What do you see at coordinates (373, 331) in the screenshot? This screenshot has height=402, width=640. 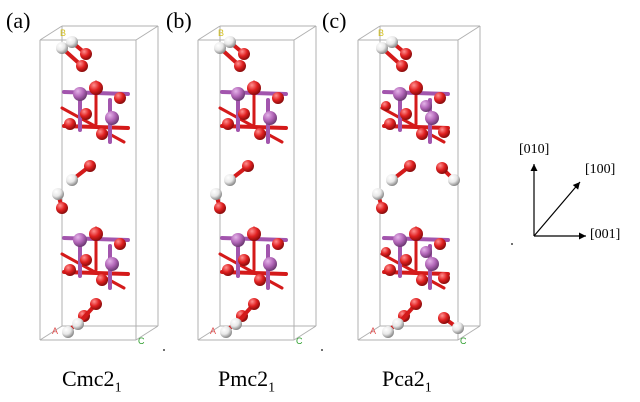 I see `cell-label-a-c: A` at bounding box center [373, 331].